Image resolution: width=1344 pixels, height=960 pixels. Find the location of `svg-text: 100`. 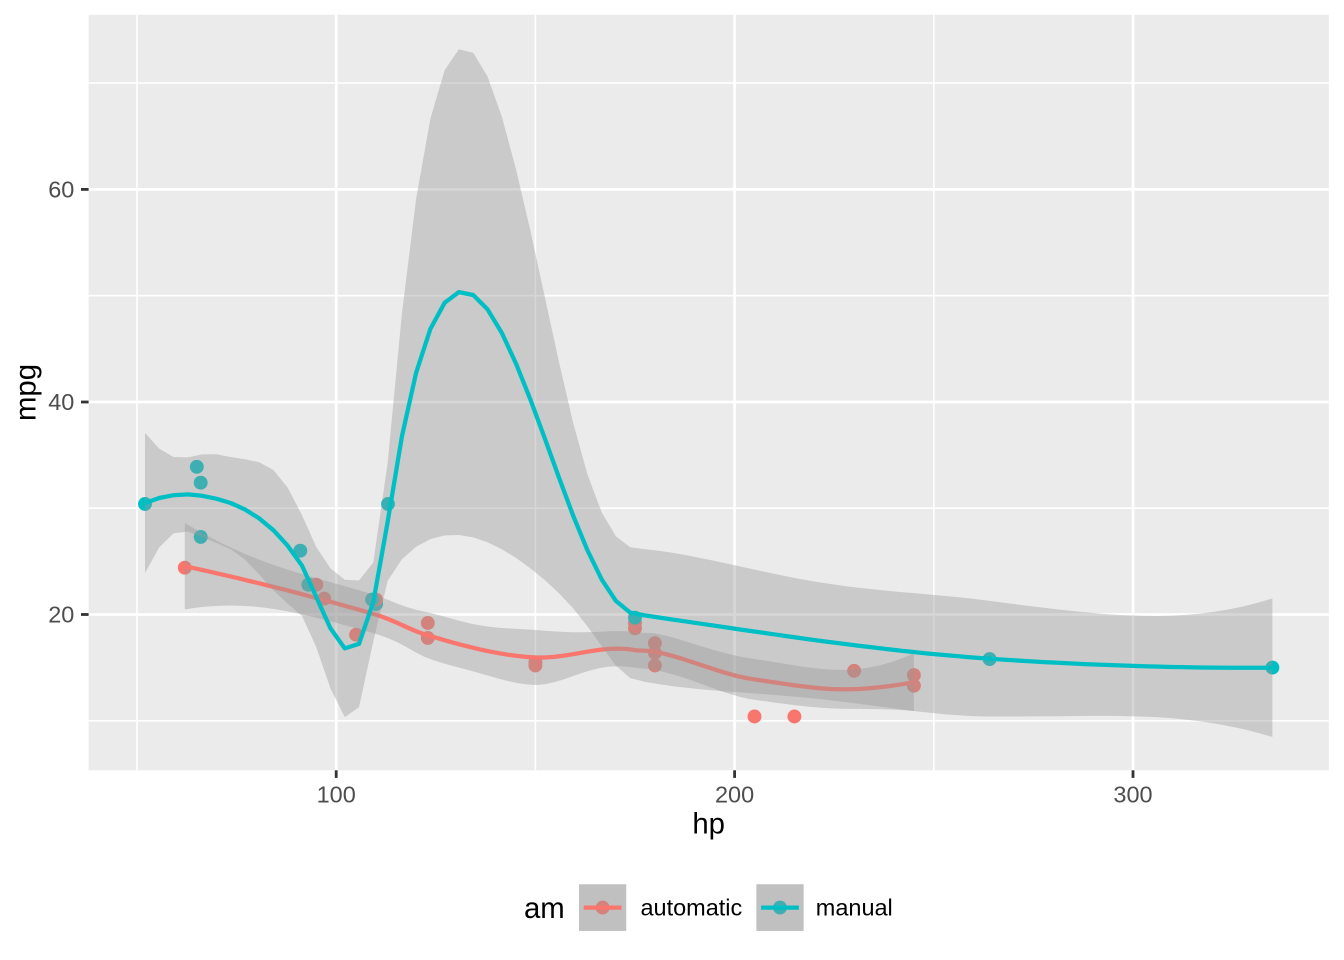

svg-text: 100 is located at coordinates (336, 794).